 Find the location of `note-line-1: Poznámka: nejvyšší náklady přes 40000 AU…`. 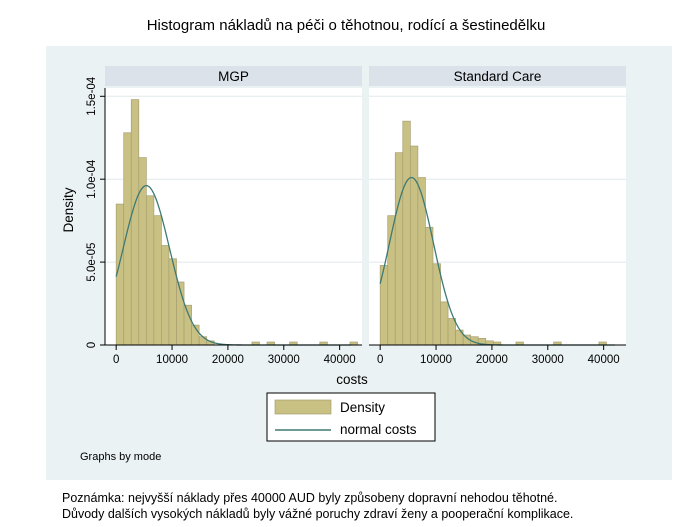

note-line-1: Poznámka: nejvyšší náklady přes 40000 AU… is located at coordinates (310, 498).